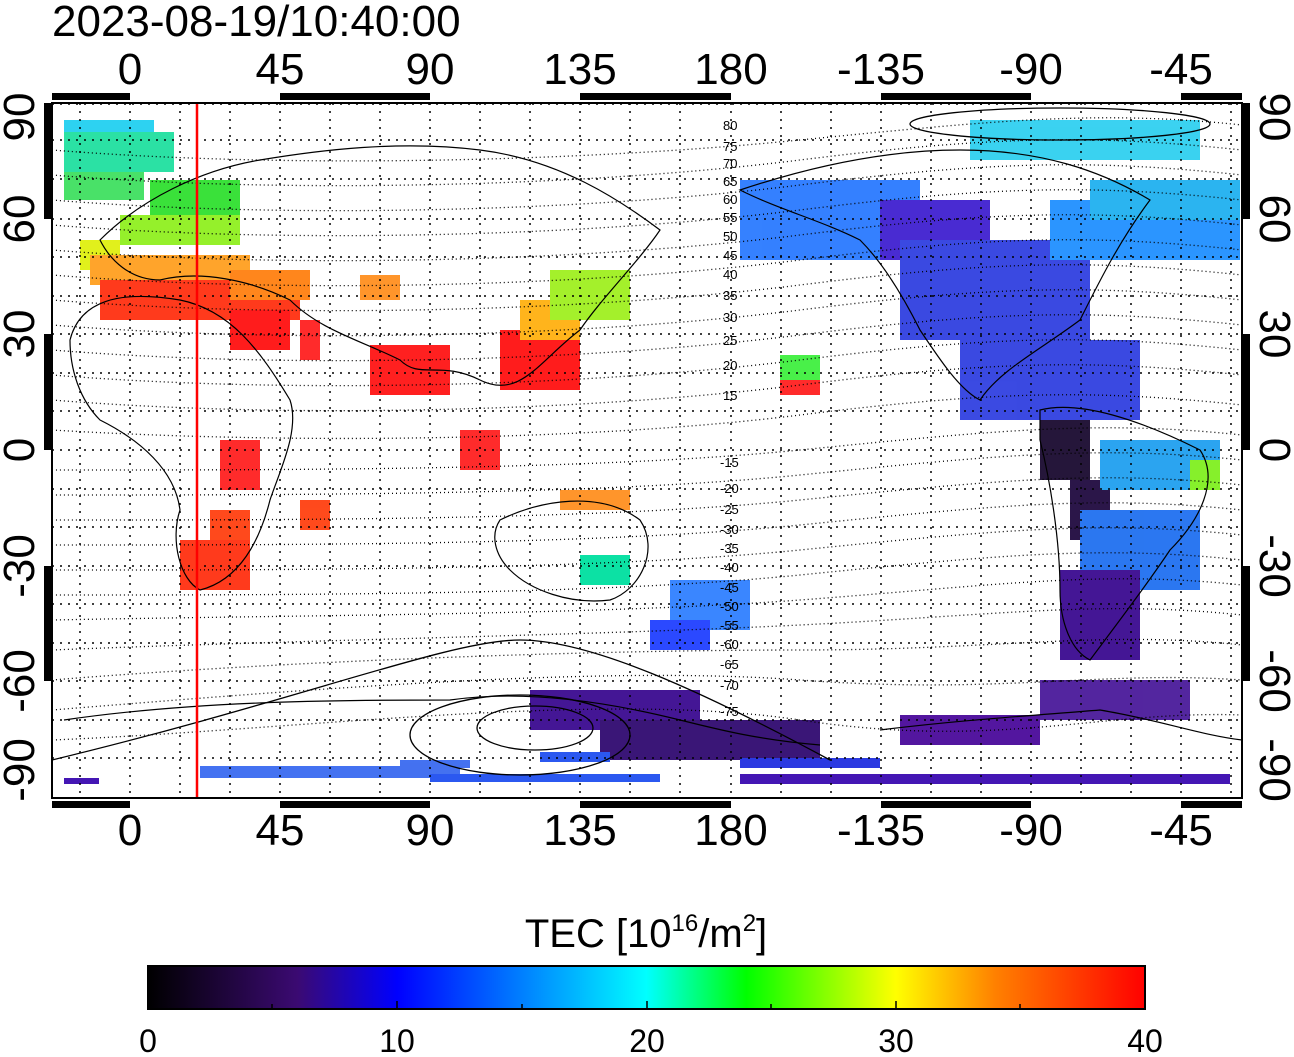 The height and width of the screenshot is (1057, 1294). Describe the element at coordinates (729, 644) in the screenshot. I see `contour-label: -60` at that location.